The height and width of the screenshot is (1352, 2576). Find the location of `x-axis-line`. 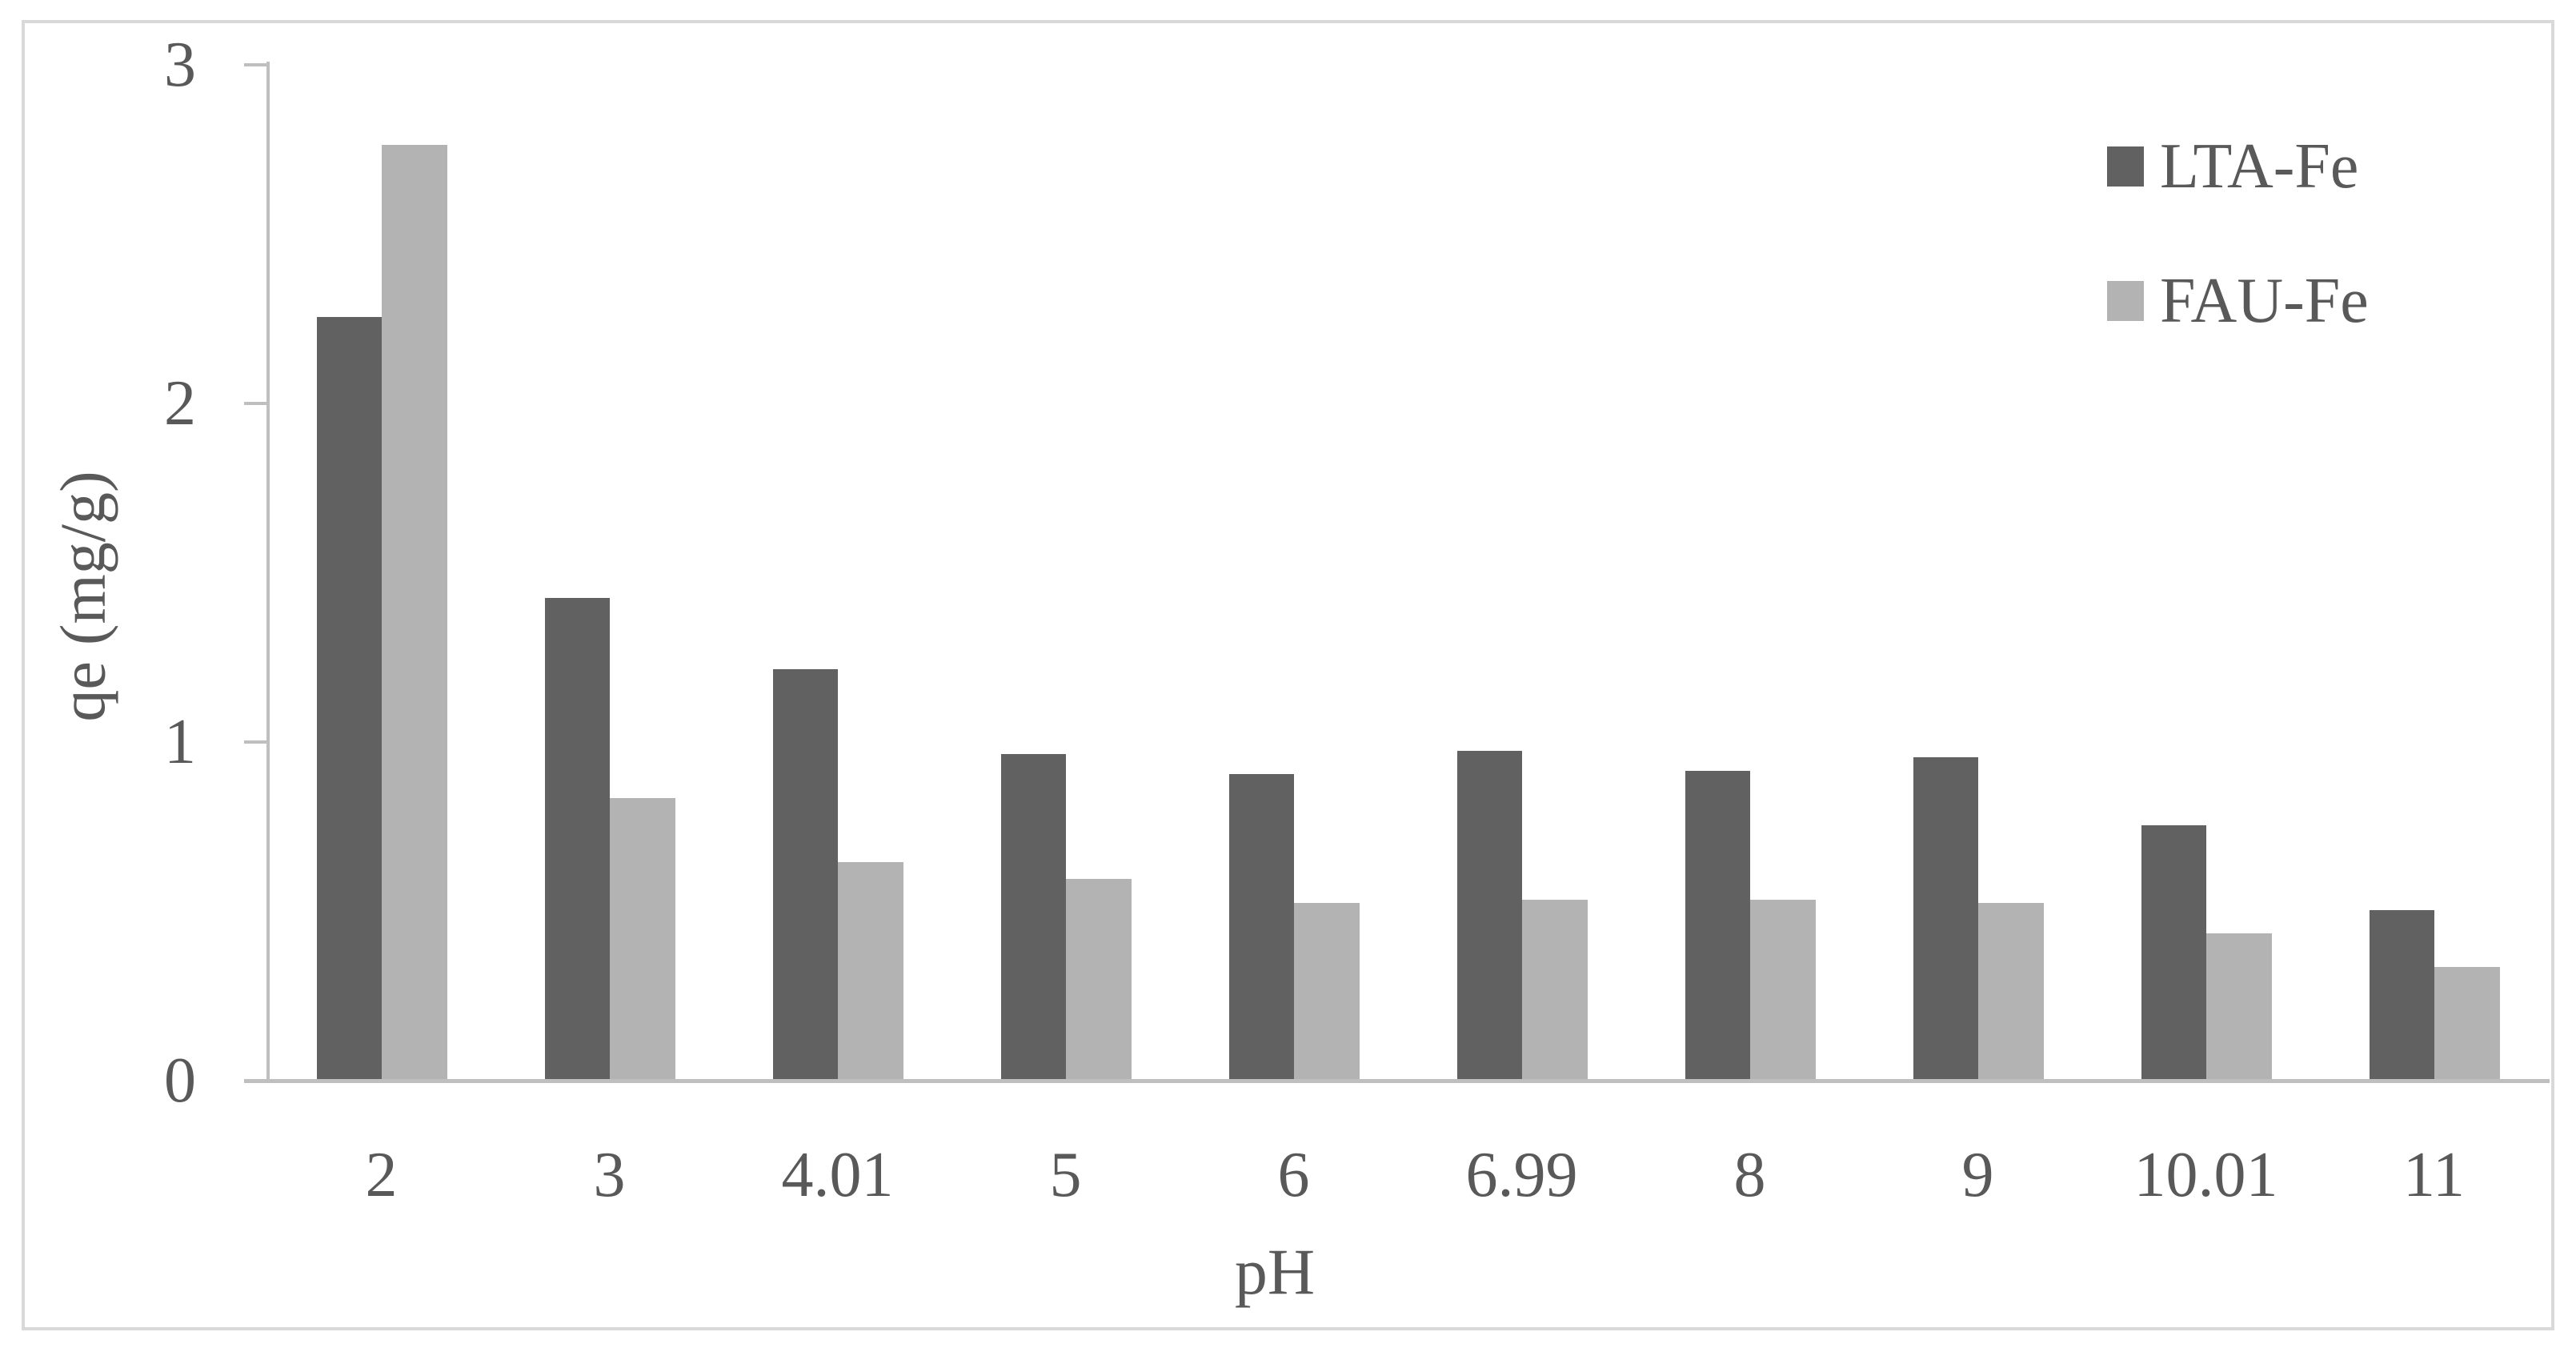

x-axis-line is located at coordinates (1397, 1081).